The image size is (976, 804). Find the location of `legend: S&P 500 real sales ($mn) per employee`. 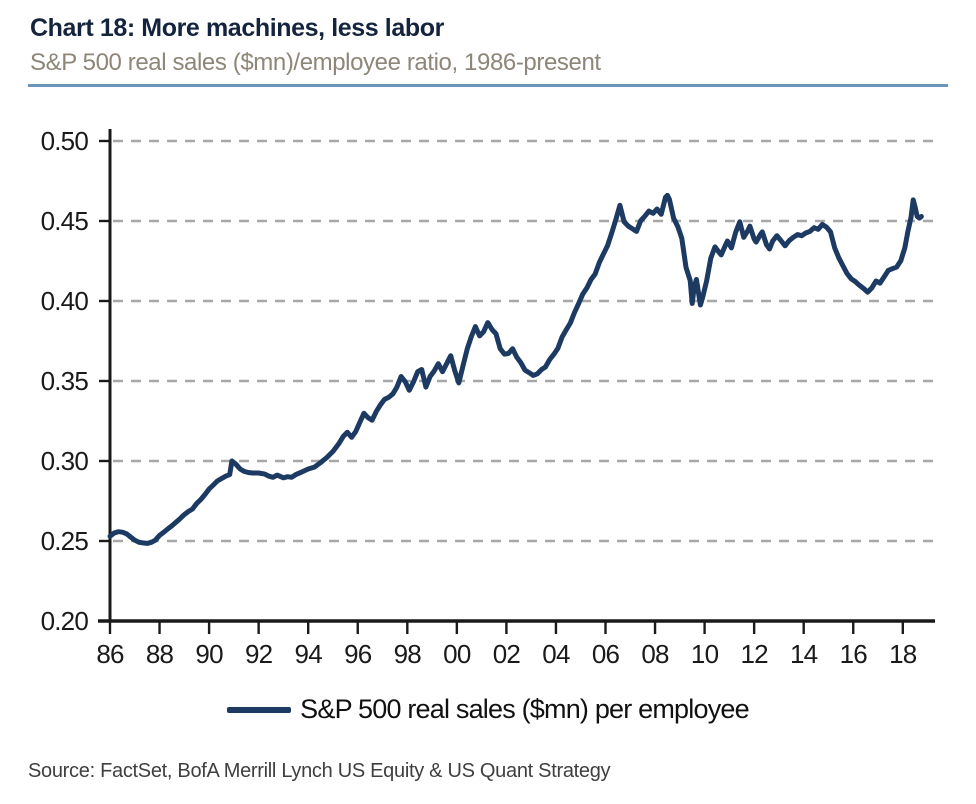

legend: S&P 500 real sales ($mn) per employee is located at coordinates (488, 709).